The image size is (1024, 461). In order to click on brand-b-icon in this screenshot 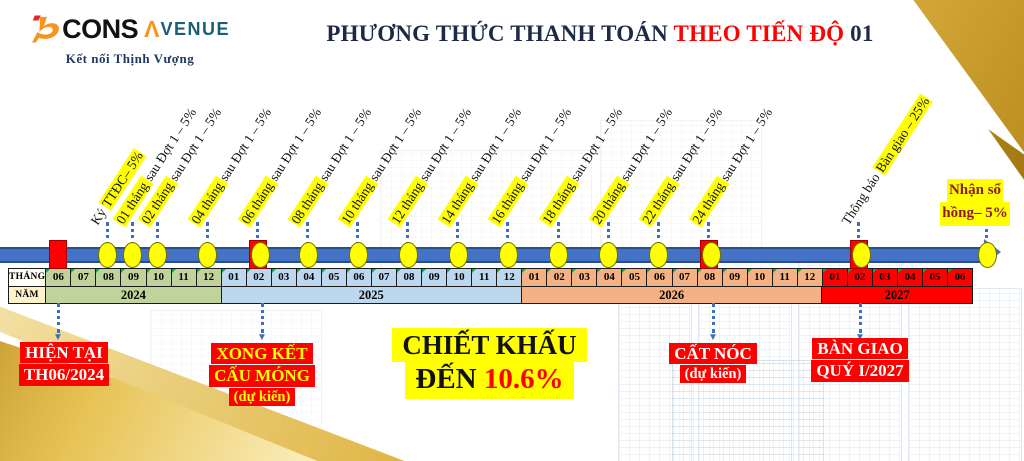, I will do `click(45, 29)`.